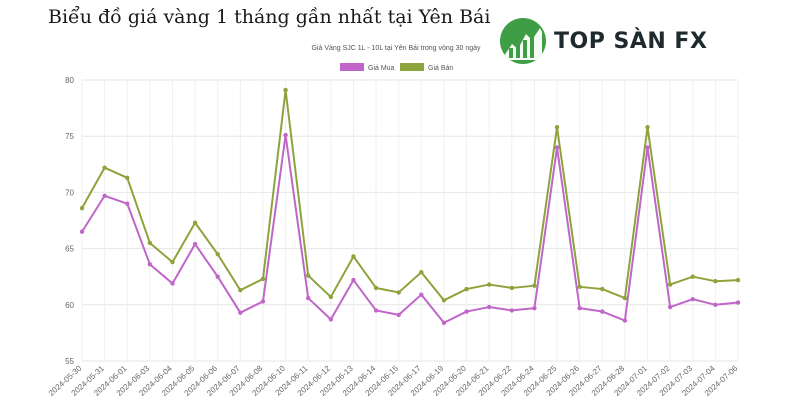 Image resolution: width=800 pixels, height=400 pixels. What do you see at coordinates (69, 305) in the screenshot?
I see `y-tick-label: 60` at bounding box center [69, 305].